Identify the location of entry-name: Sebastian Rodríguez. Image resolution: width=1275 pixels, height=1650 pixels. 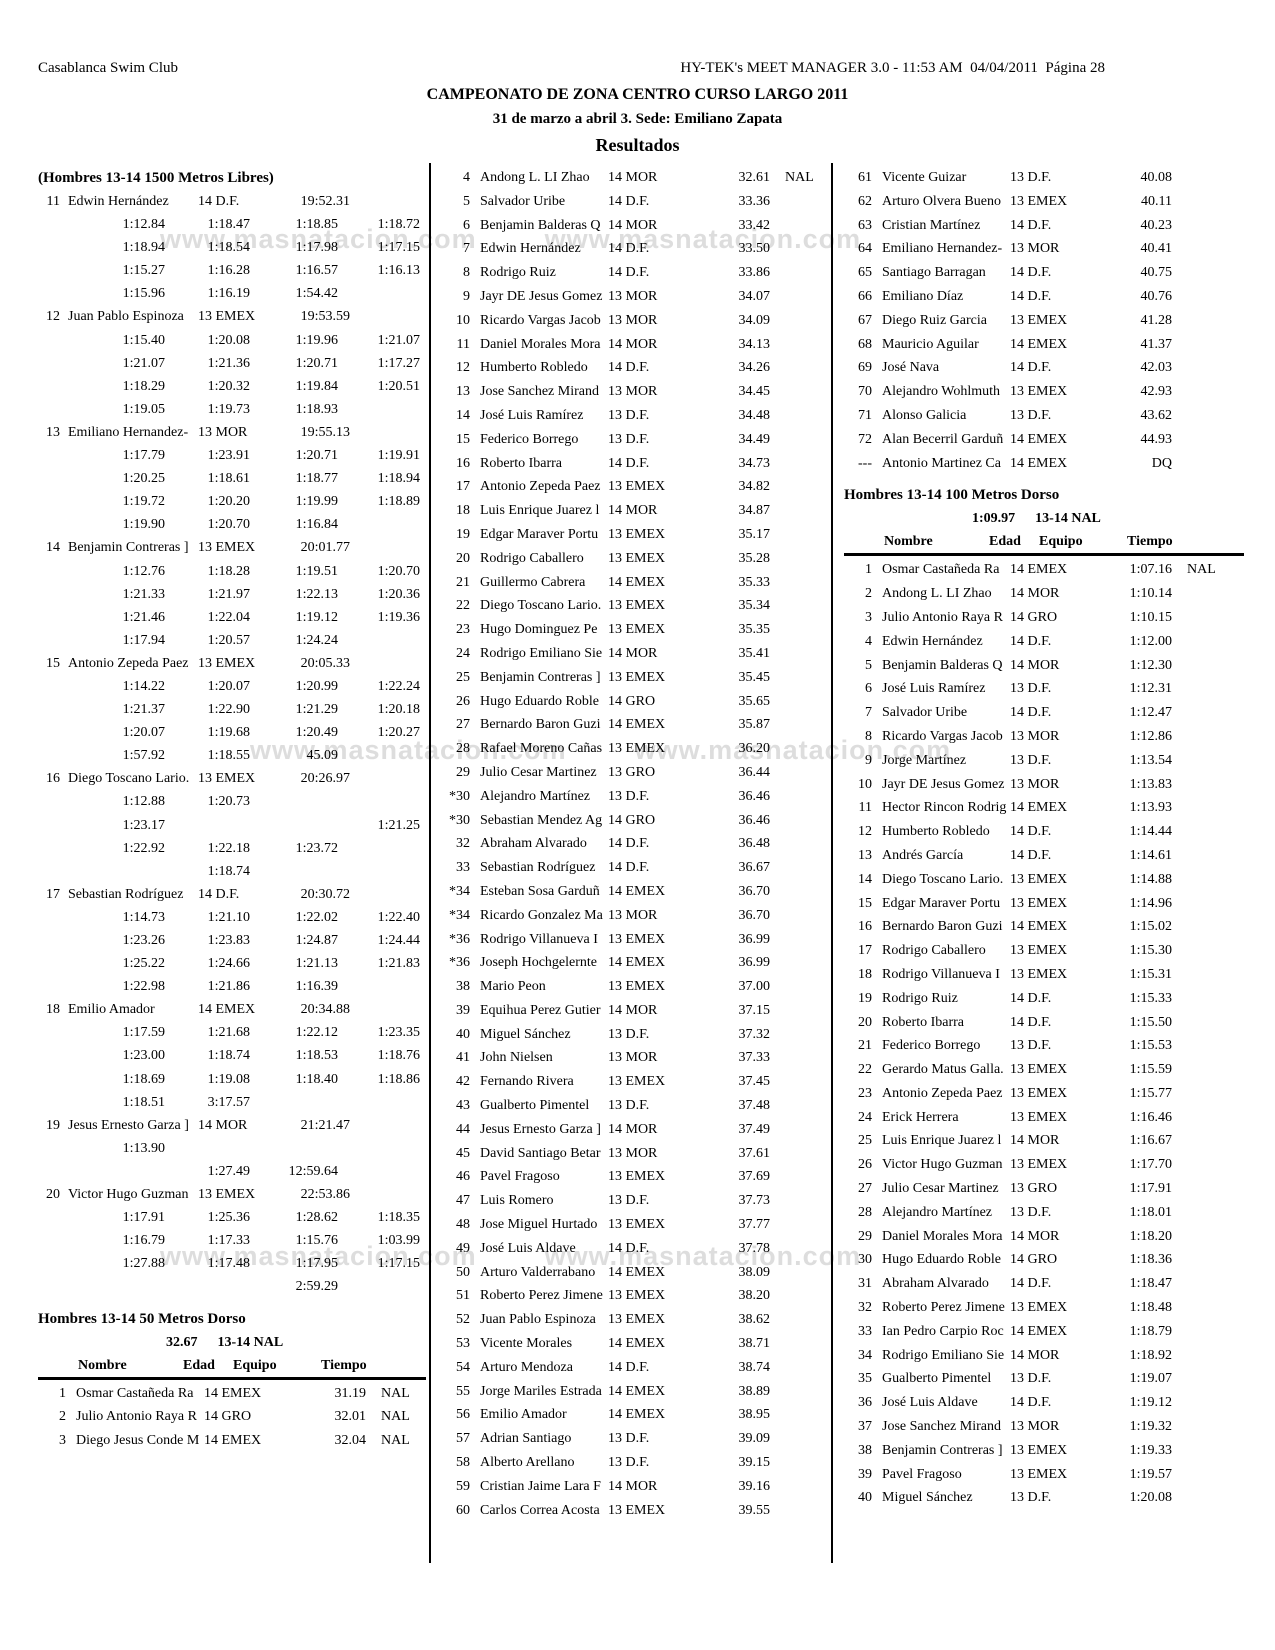
(126, 894).